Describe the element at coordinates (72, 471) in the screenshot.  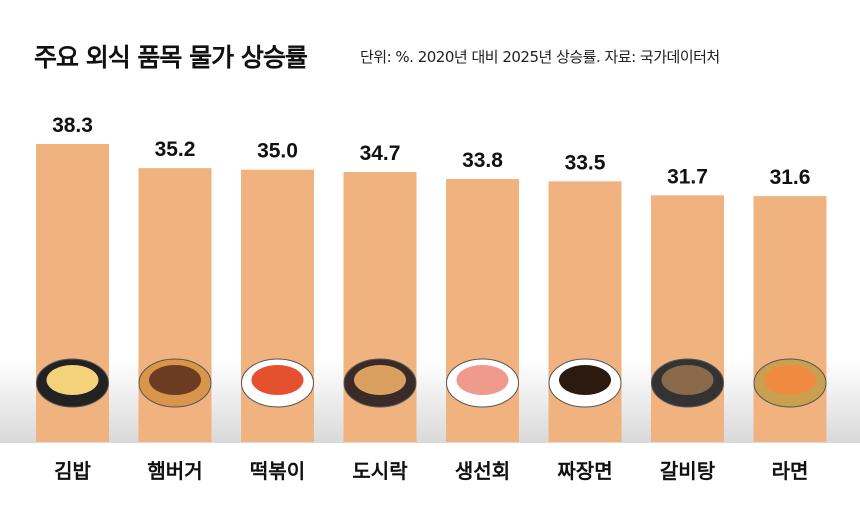
I see `category-label: 김밥` at that location.